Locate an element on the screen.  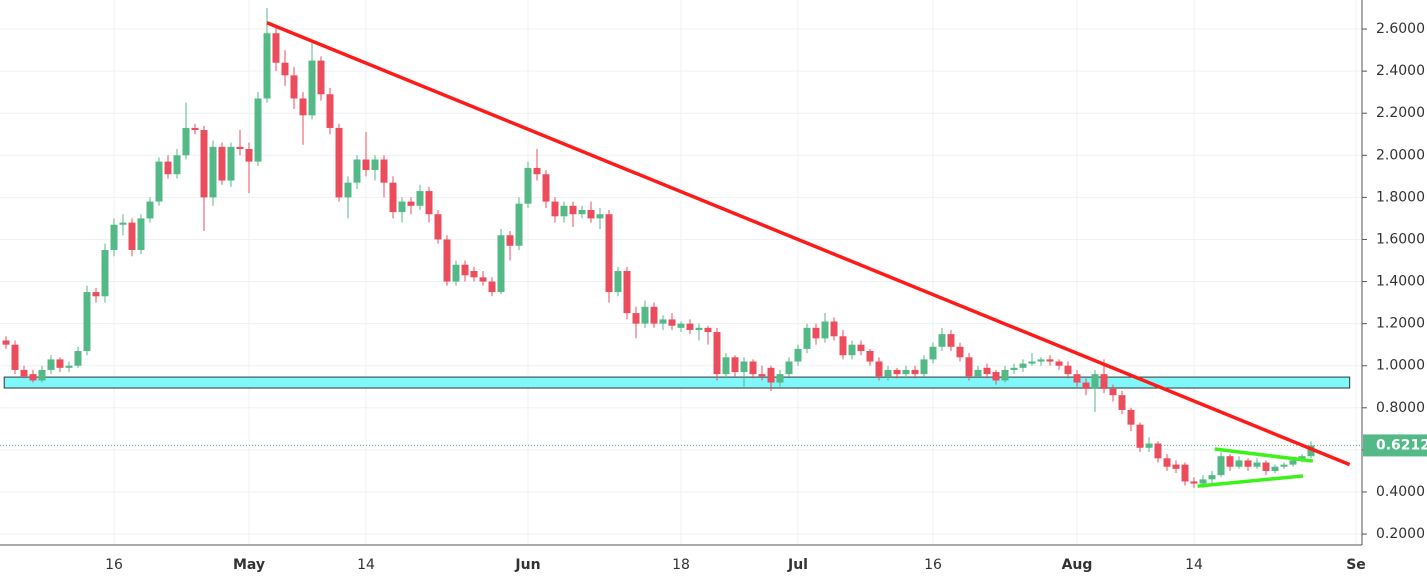
y-tick-label: 0.4000 is located at coordinates (1400, 492).